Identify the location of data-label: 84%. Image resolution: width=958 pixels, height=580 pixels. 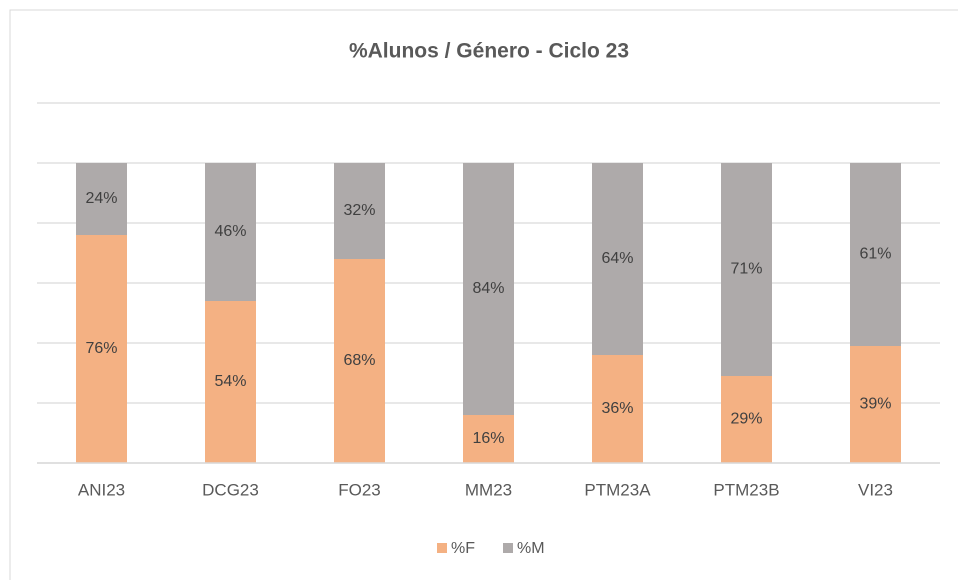
(488, 288).